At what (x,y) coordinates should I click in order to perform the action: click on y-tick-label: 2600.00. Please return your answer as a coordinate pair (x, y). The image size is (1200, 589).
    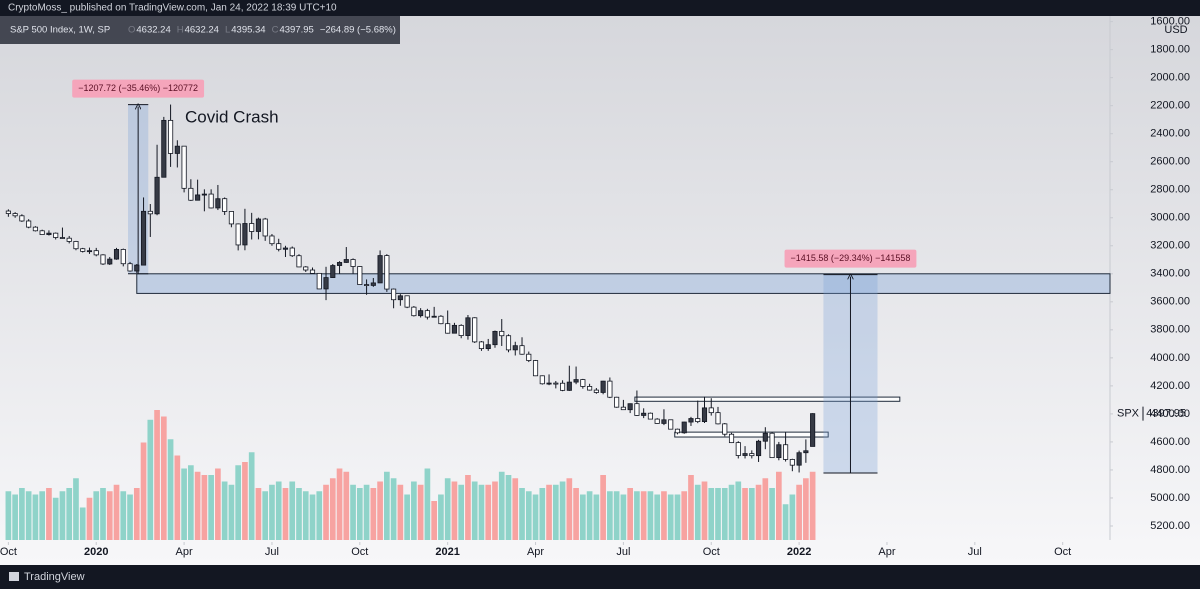
    Looking at the image, I should click on (1170, 162).